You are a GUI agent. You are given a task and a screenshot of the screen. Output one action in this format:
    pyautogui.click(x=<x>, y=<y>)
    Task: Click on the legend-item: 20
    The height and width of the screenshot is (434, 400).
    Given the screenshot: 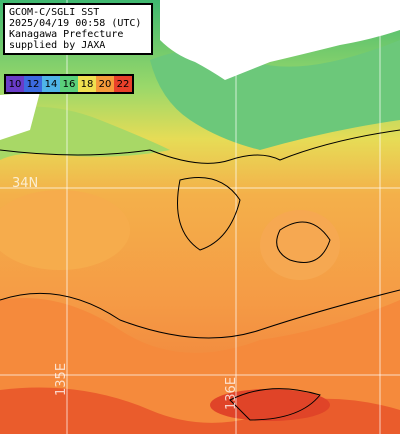 What is the action you would take?
    pyautogui.click(x=105, y=84)
    